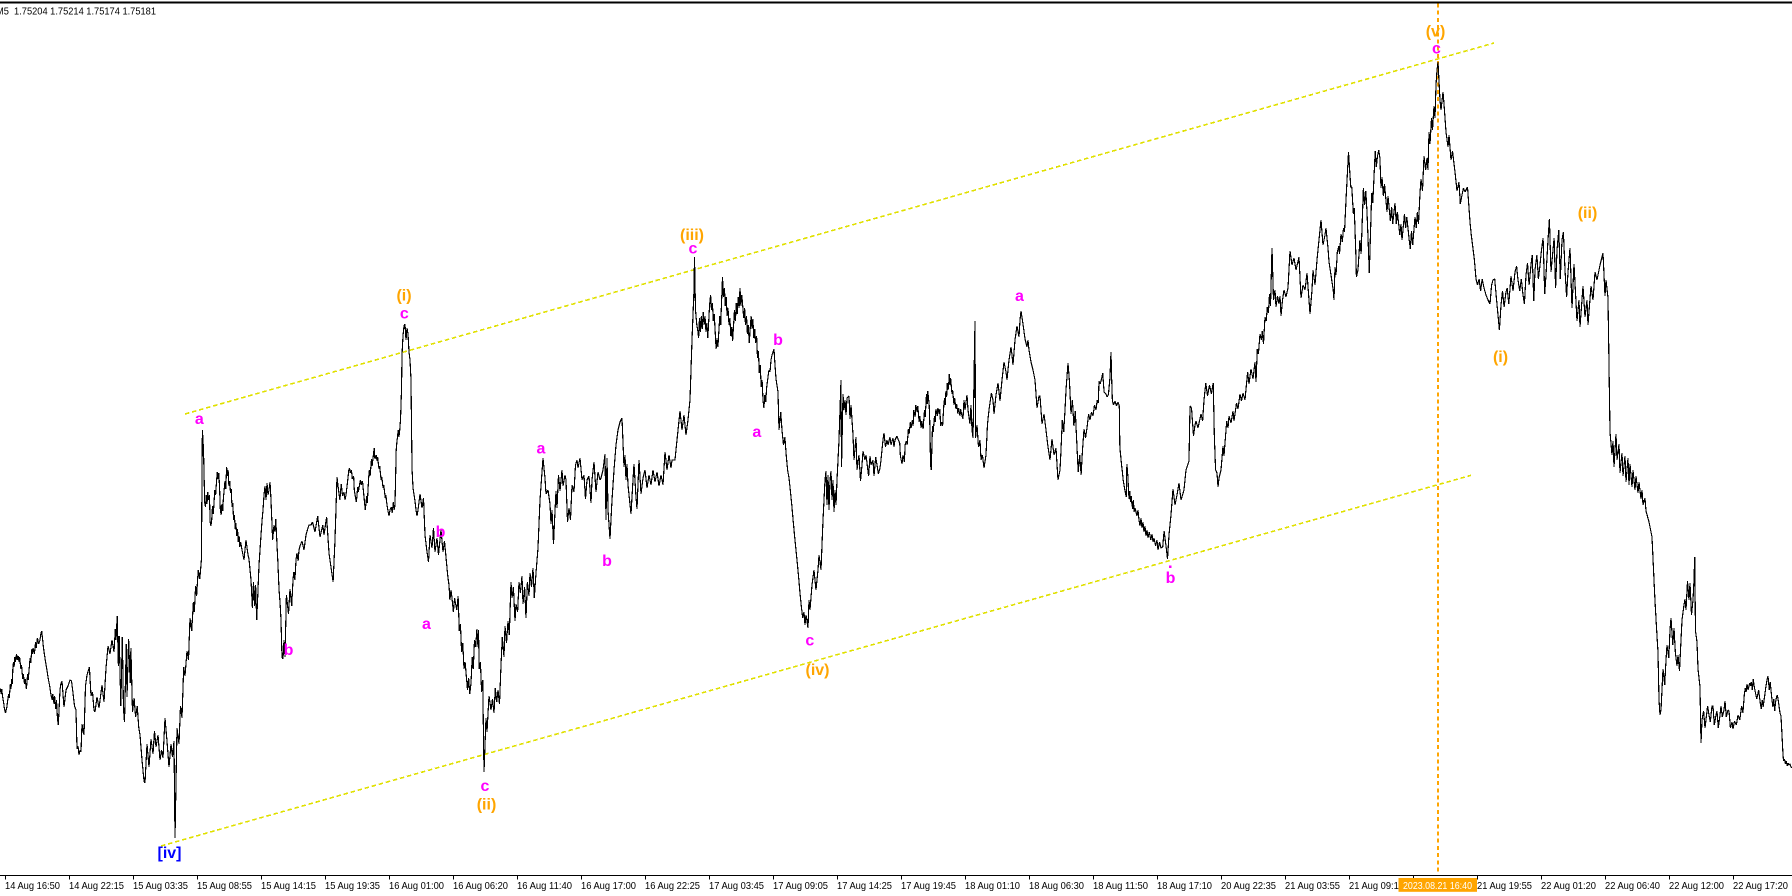  Describe the element at coordinates (992, 886) in the screenshot. I see `svg-text: 18 Aug 01:10` at that location.